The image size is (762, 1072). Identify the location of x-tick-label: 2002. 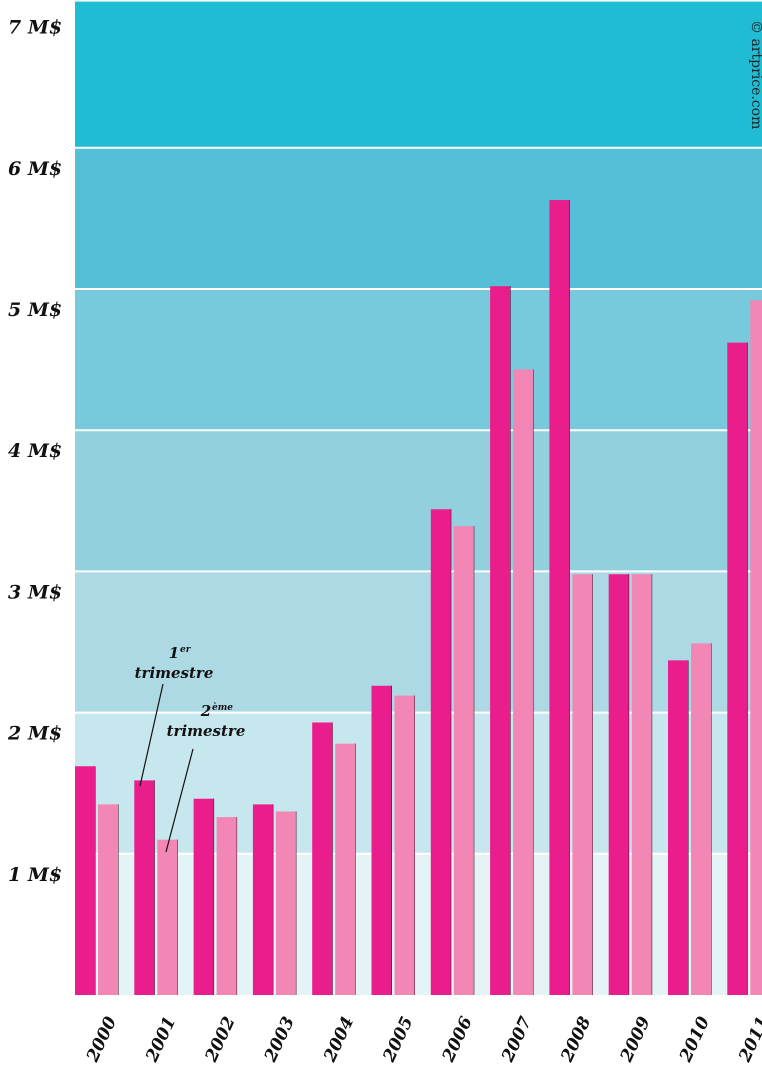
(220, 1040).